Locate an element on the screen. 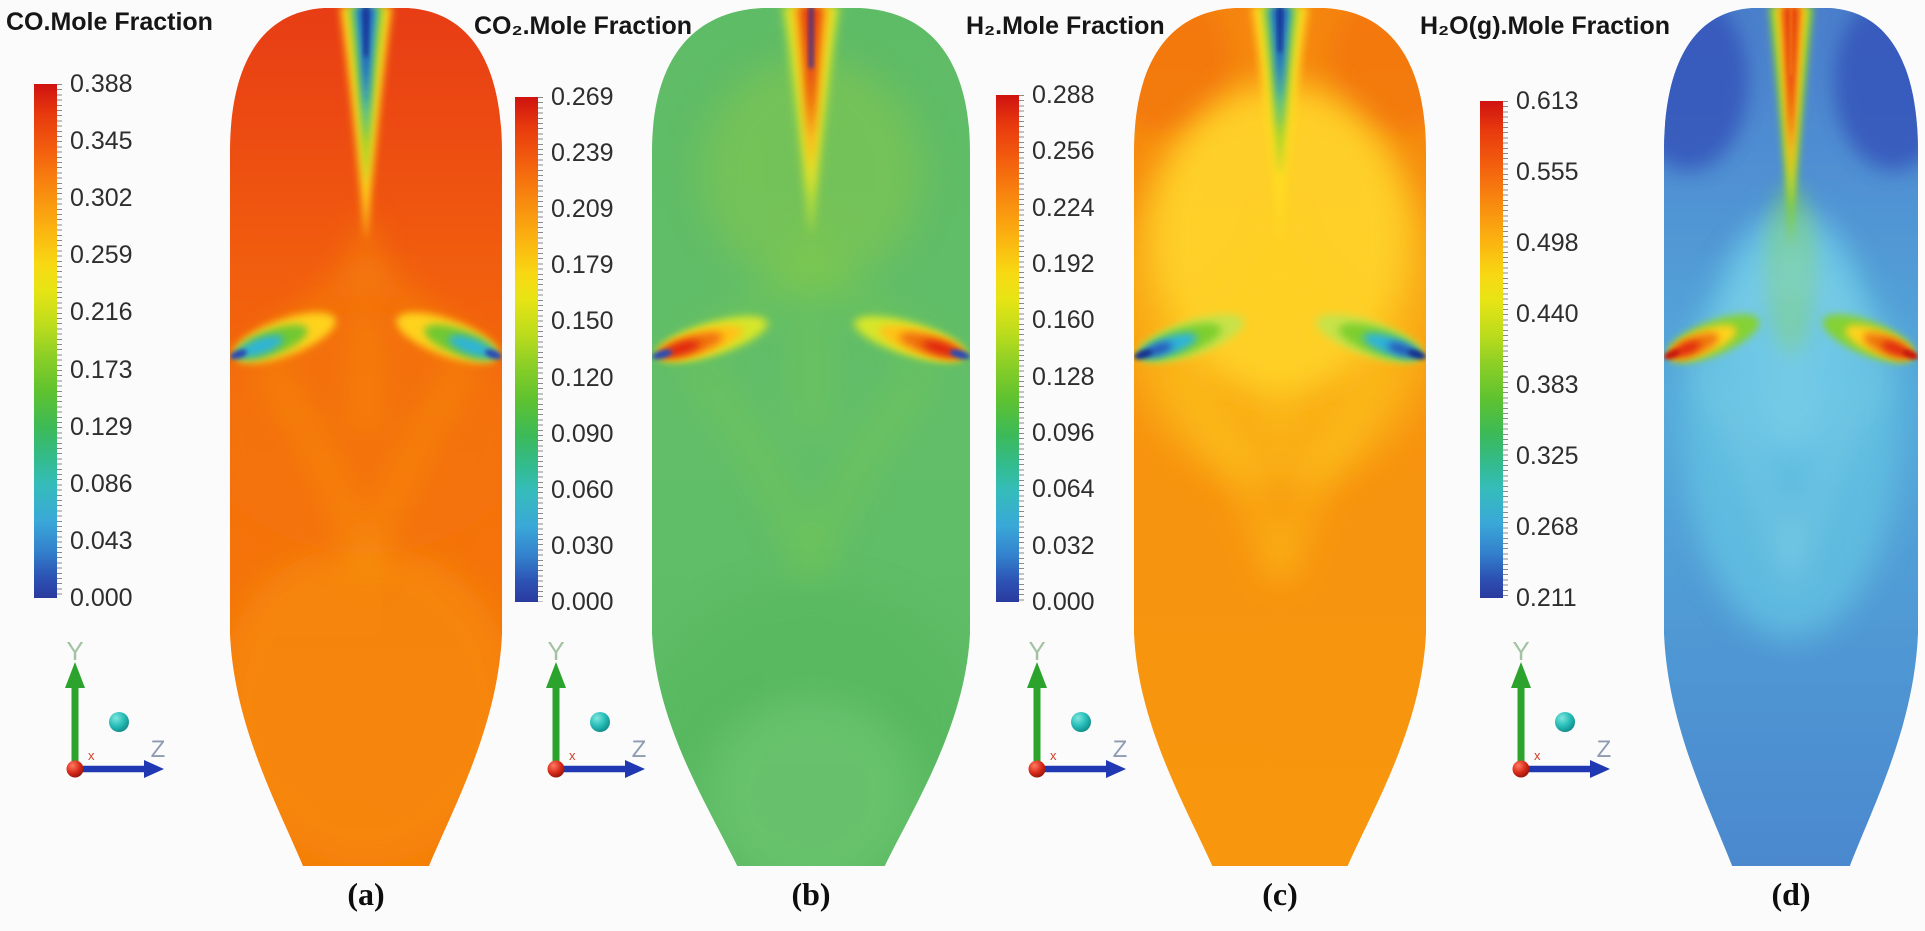  panel-title: CO₂.Mole Fraction is located at coordinates (583, 26).